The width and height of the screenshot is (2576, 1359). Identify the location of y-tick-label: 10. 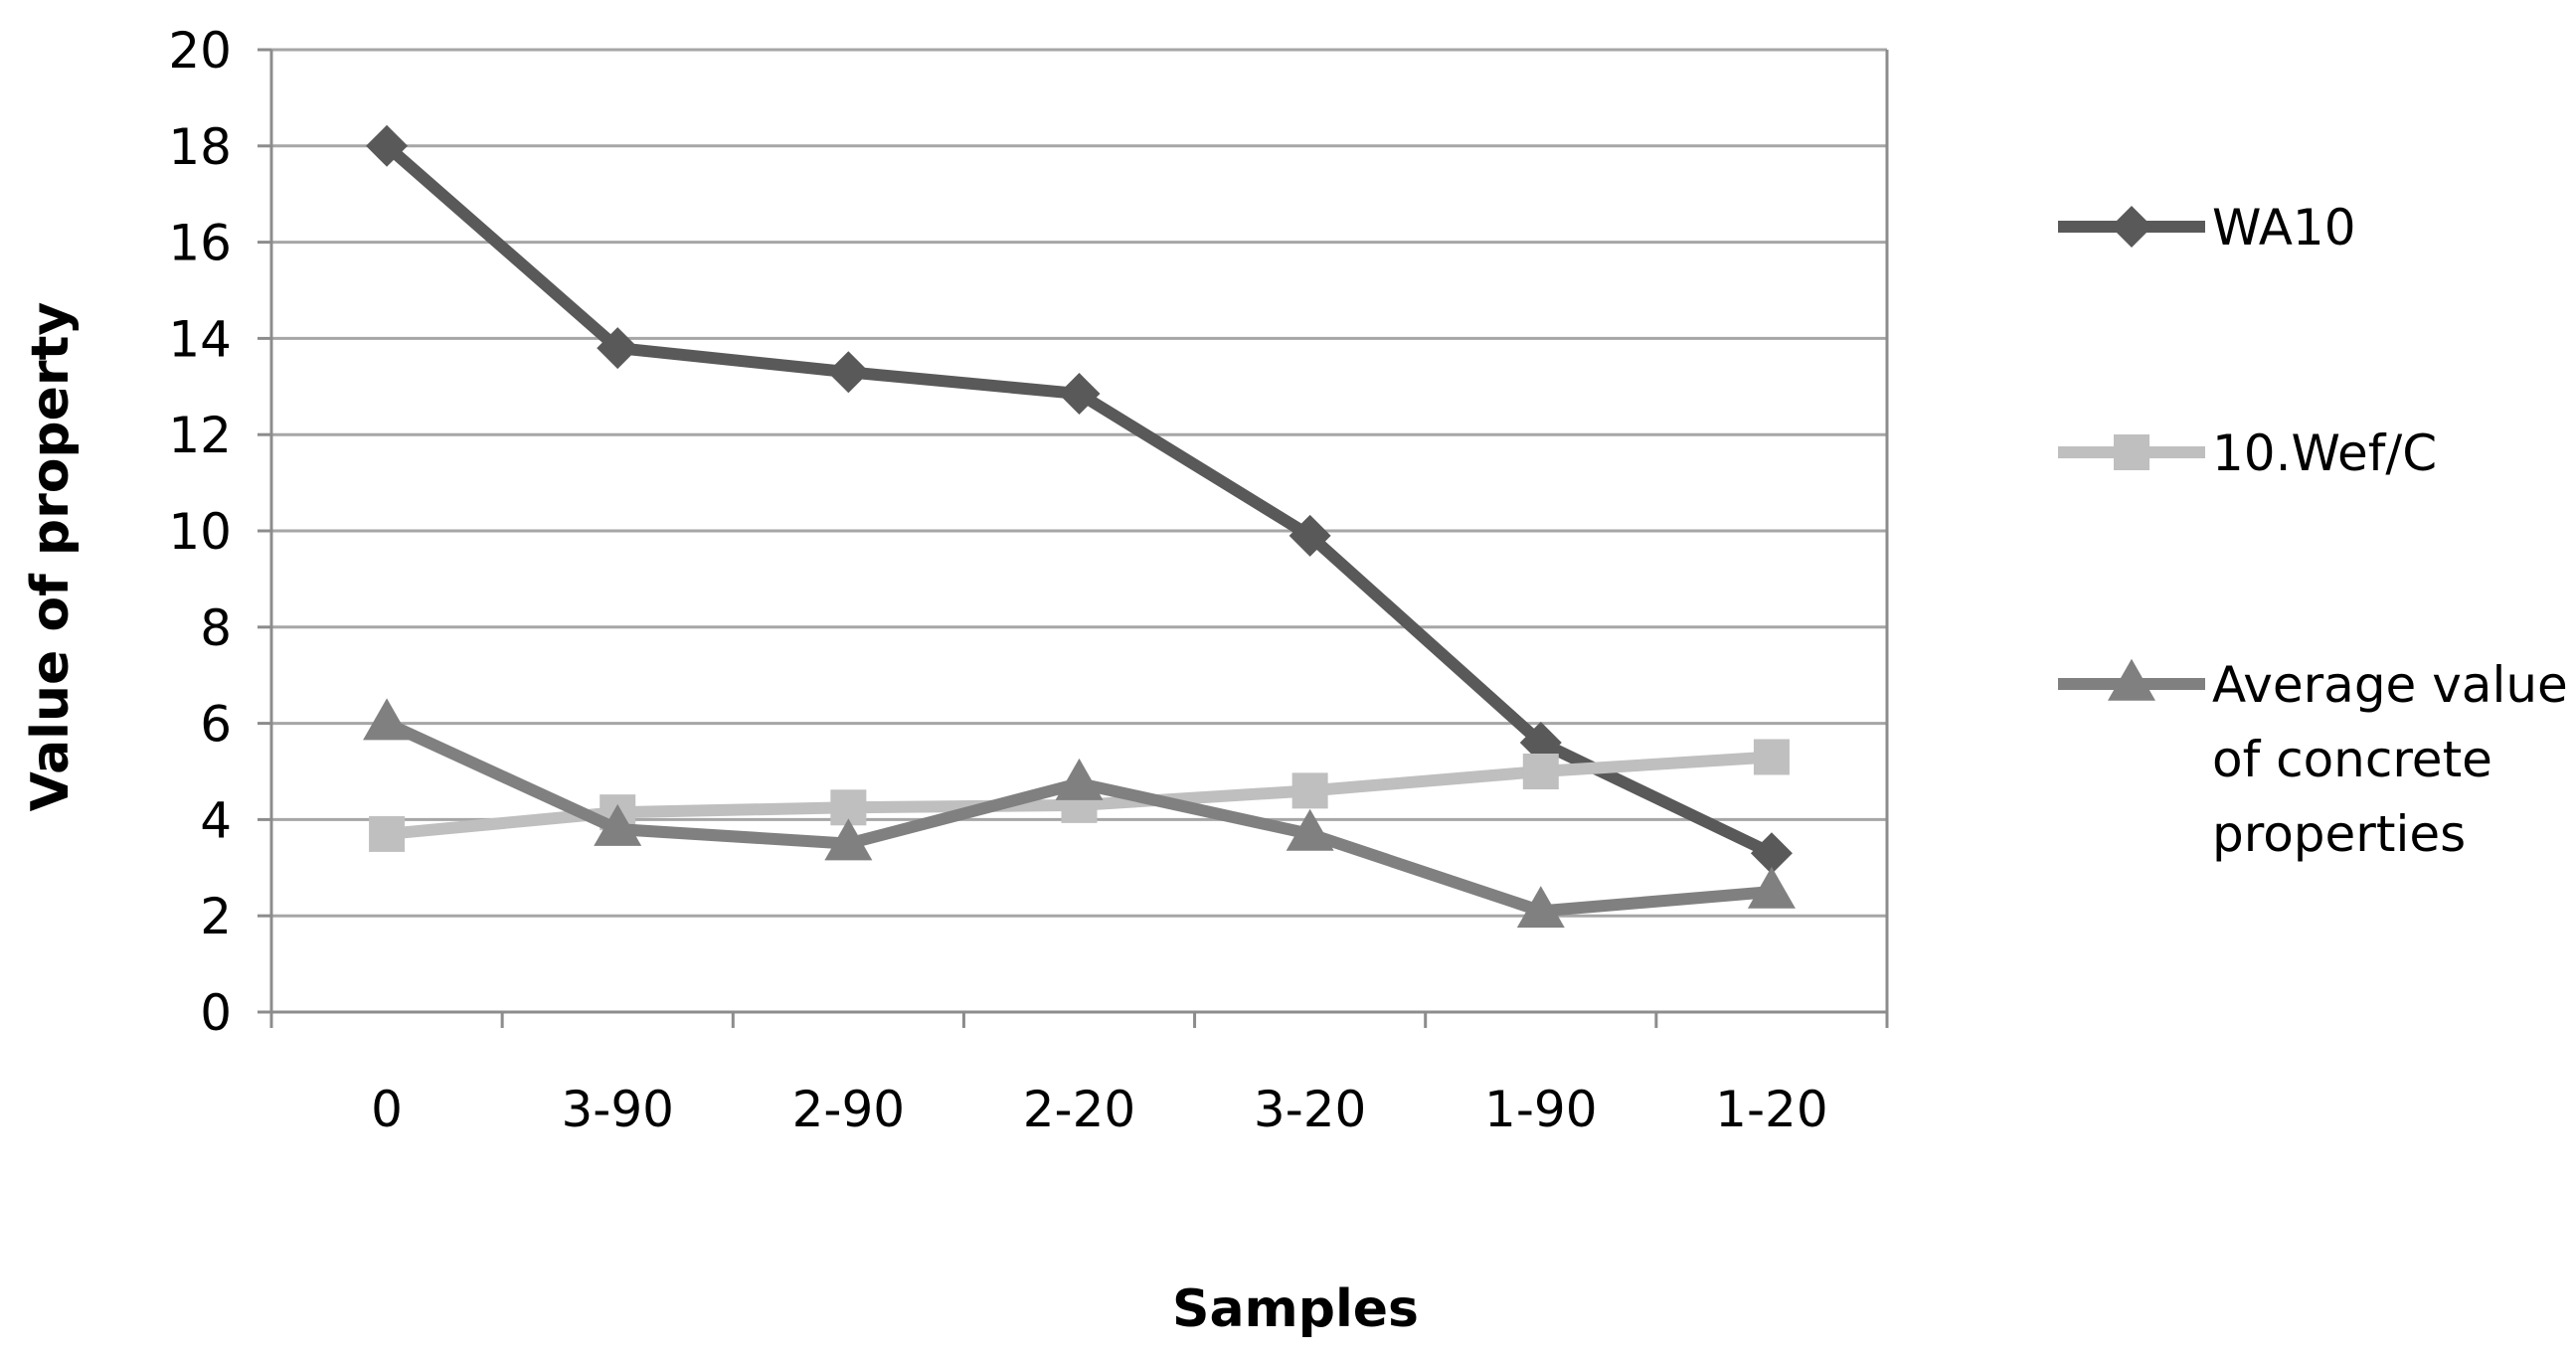
(200, 532).